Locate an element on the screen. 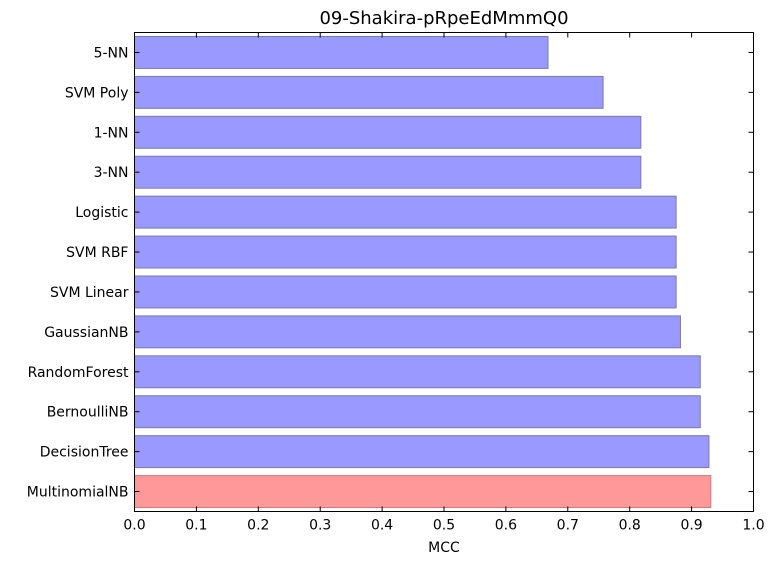 Image resolution: width=776 pixels, height=564 pixels. x-tick-labels: 0.0 0.1 0.2 0.3 0.4 0.5 0.6 0.7 0.8 0.9 1.0 is located at coordinates (443, 526).